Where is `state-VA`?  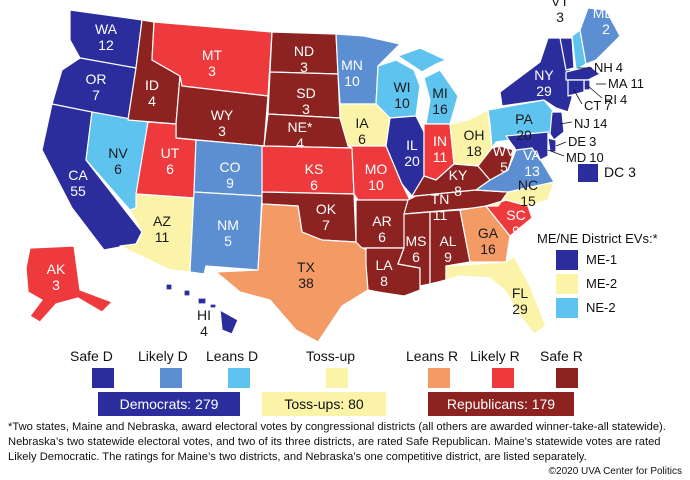
state-VA is located at coordinates (515, 170).